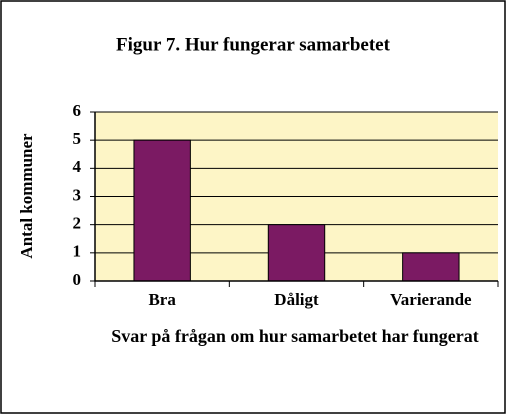 This screenshot has height=414, width=506. I want to click on y-tick-label: 2, so click(77, 223).